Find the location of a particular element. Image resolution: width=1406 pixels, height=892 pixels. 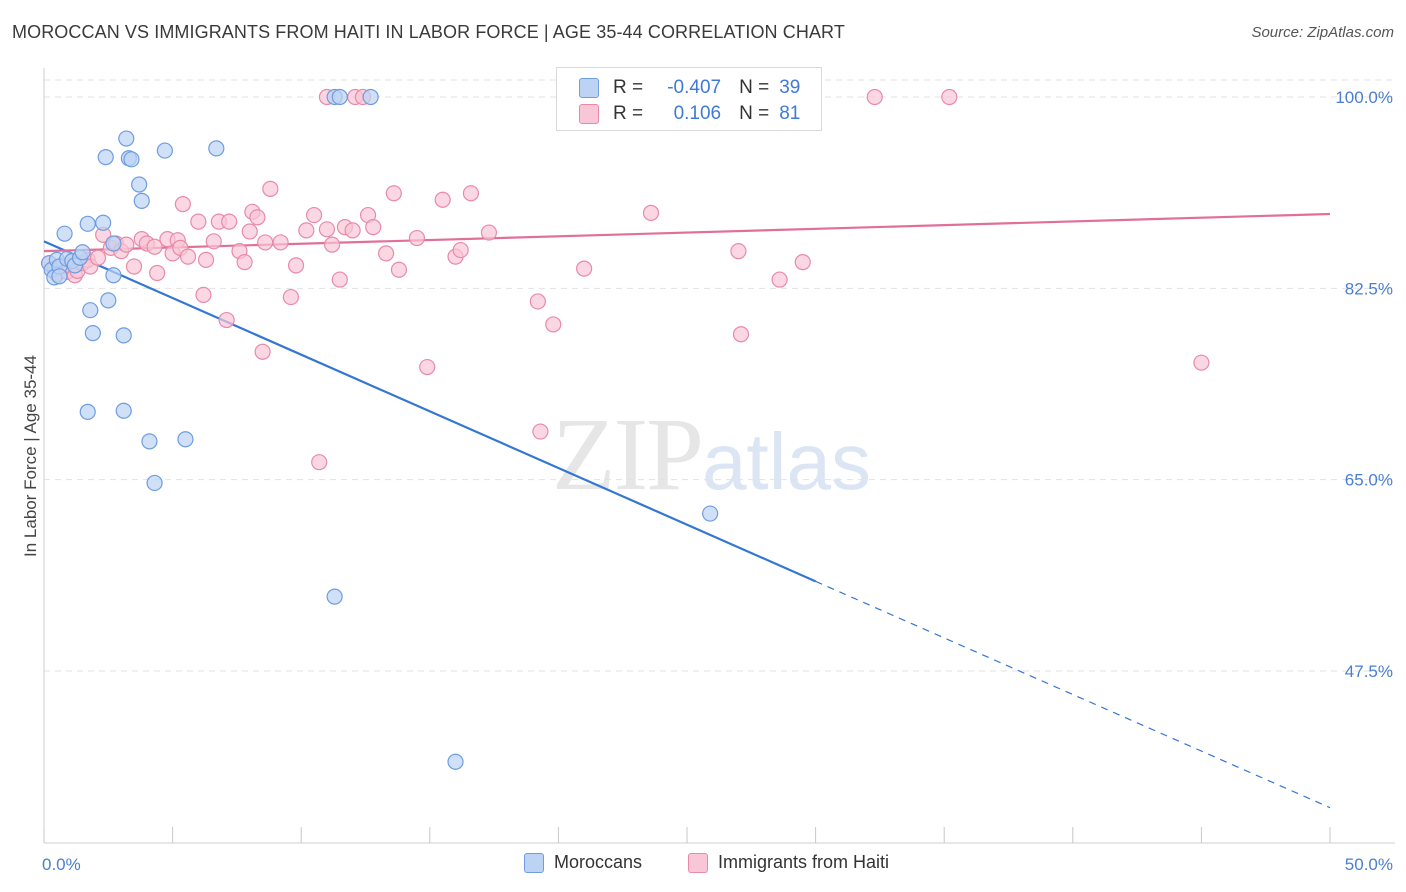

x-ticks is located at coordinates (687, 835).